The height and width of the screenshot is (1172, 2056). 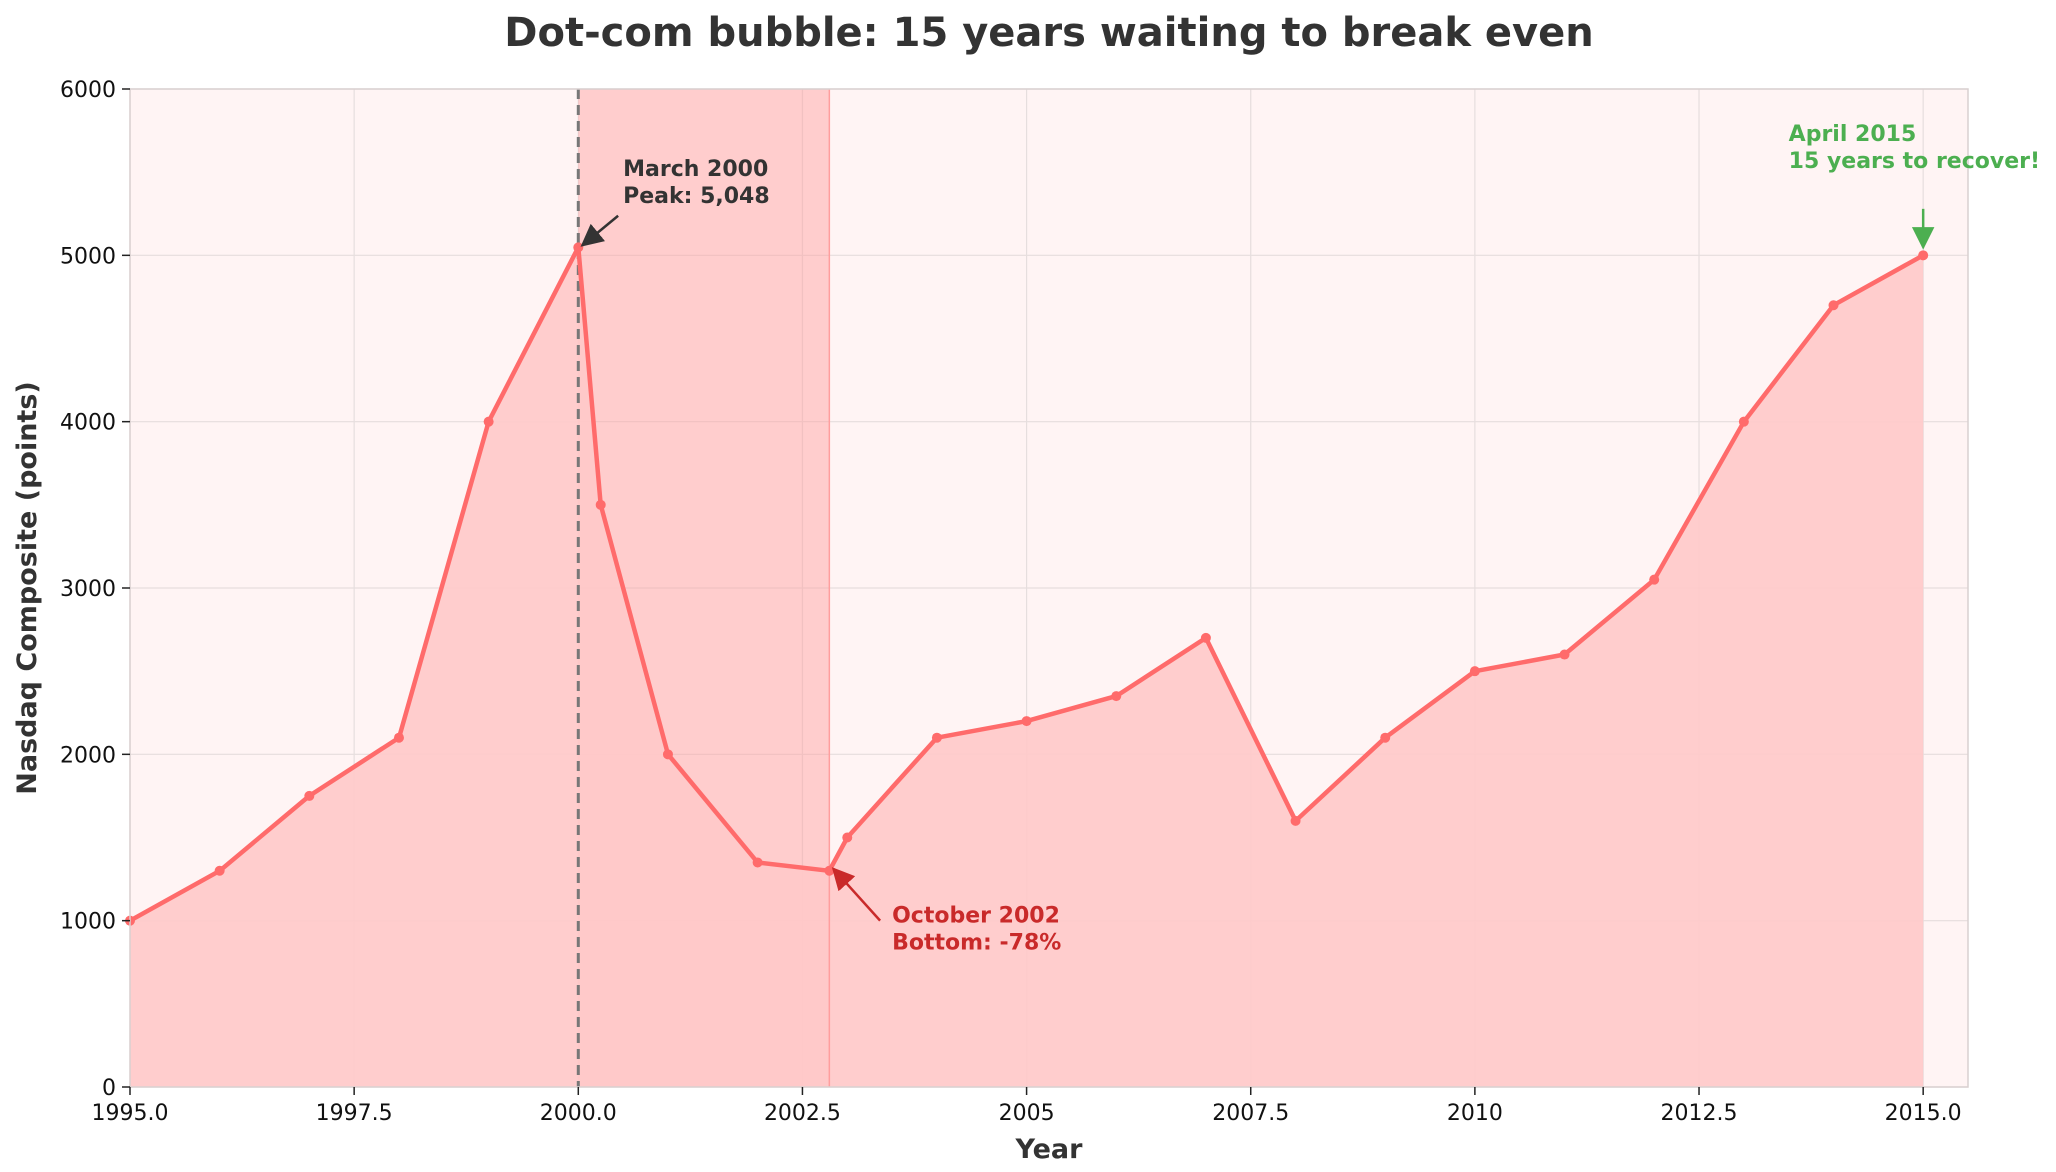 What do you see at coordinates (578, 1113) in the screenshot?
I see `x-tick-label: 2000.0` at bounding box center [578, 1113].